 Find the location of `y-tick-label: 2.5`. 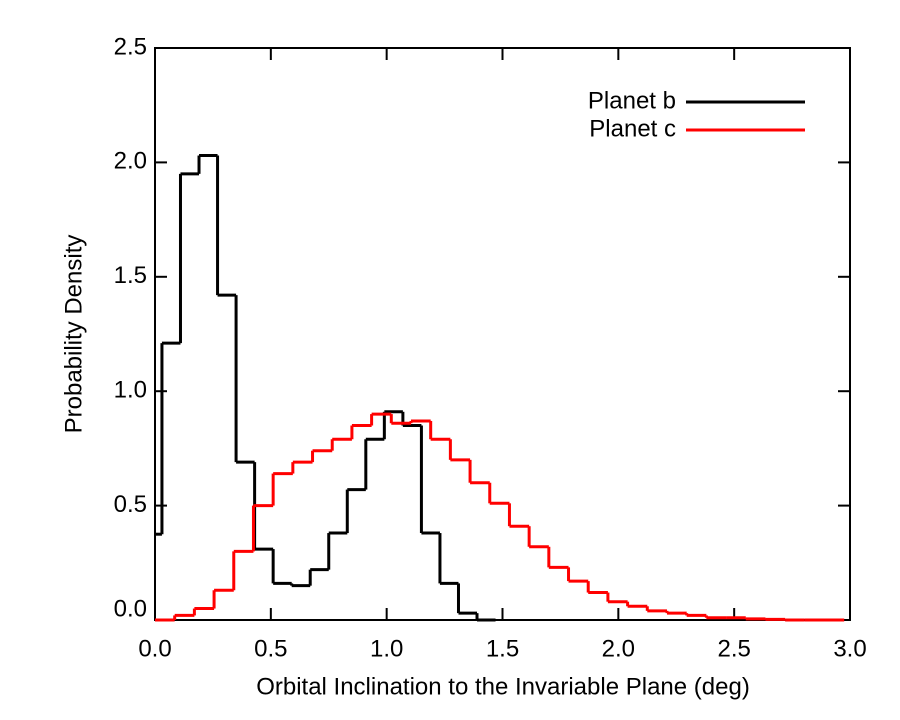

y-tick-label: 2.5 is located at coordinates (130, 46).